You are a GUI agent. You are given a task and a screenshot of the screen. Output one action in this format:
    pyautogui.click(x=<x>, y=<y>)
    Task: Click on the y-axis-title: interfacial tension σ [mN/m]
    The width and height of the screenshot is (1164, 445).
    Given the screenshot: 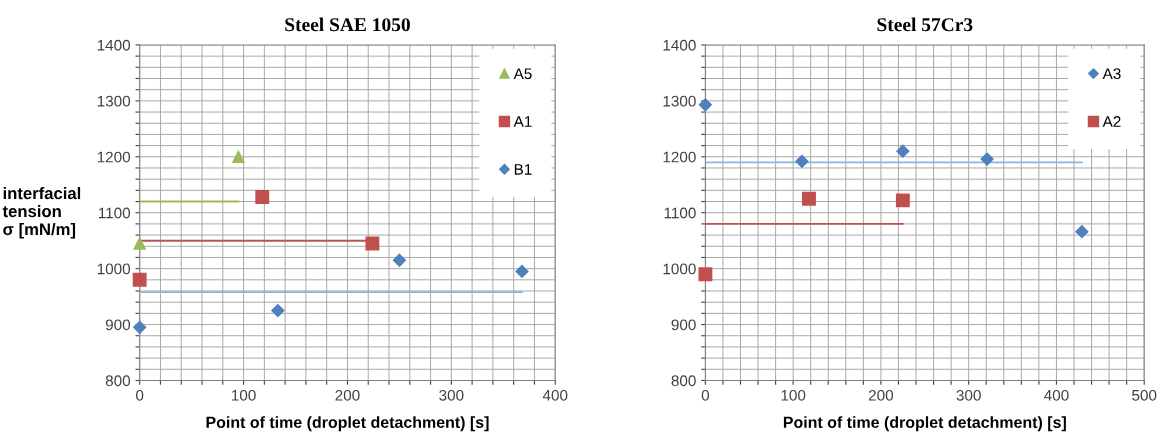 What is the action you would take?
    pyautogui.click(x=41, y=212)
    